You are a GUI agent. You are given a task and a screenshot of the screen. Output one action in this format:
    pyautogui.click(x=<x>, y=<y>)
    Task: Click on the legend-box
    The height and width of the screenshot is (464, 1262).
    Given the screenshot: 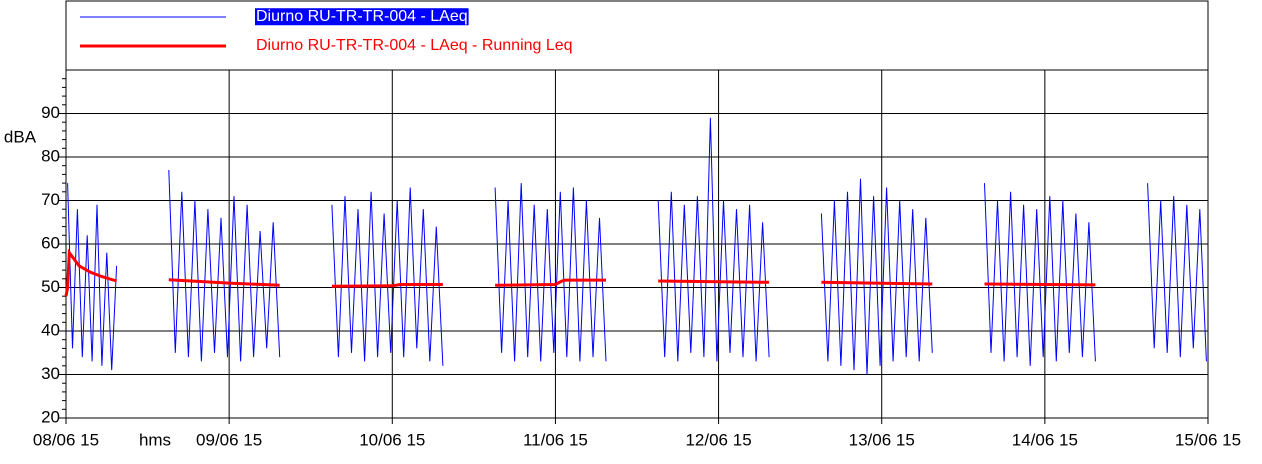 What is the action you would take?
    pyautogui.click(x=637, y=35)
    